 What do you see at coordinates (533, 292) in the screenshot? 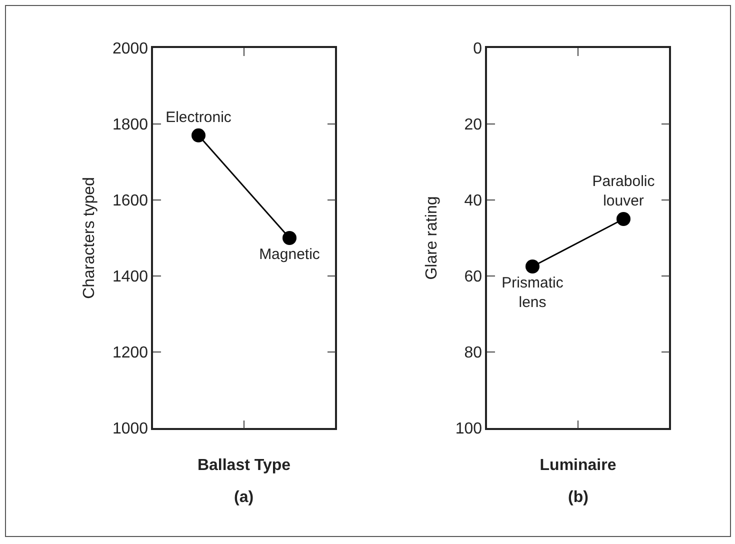
I see `x-tick-label: Prismatic lens` at bounding box center [533, 292].